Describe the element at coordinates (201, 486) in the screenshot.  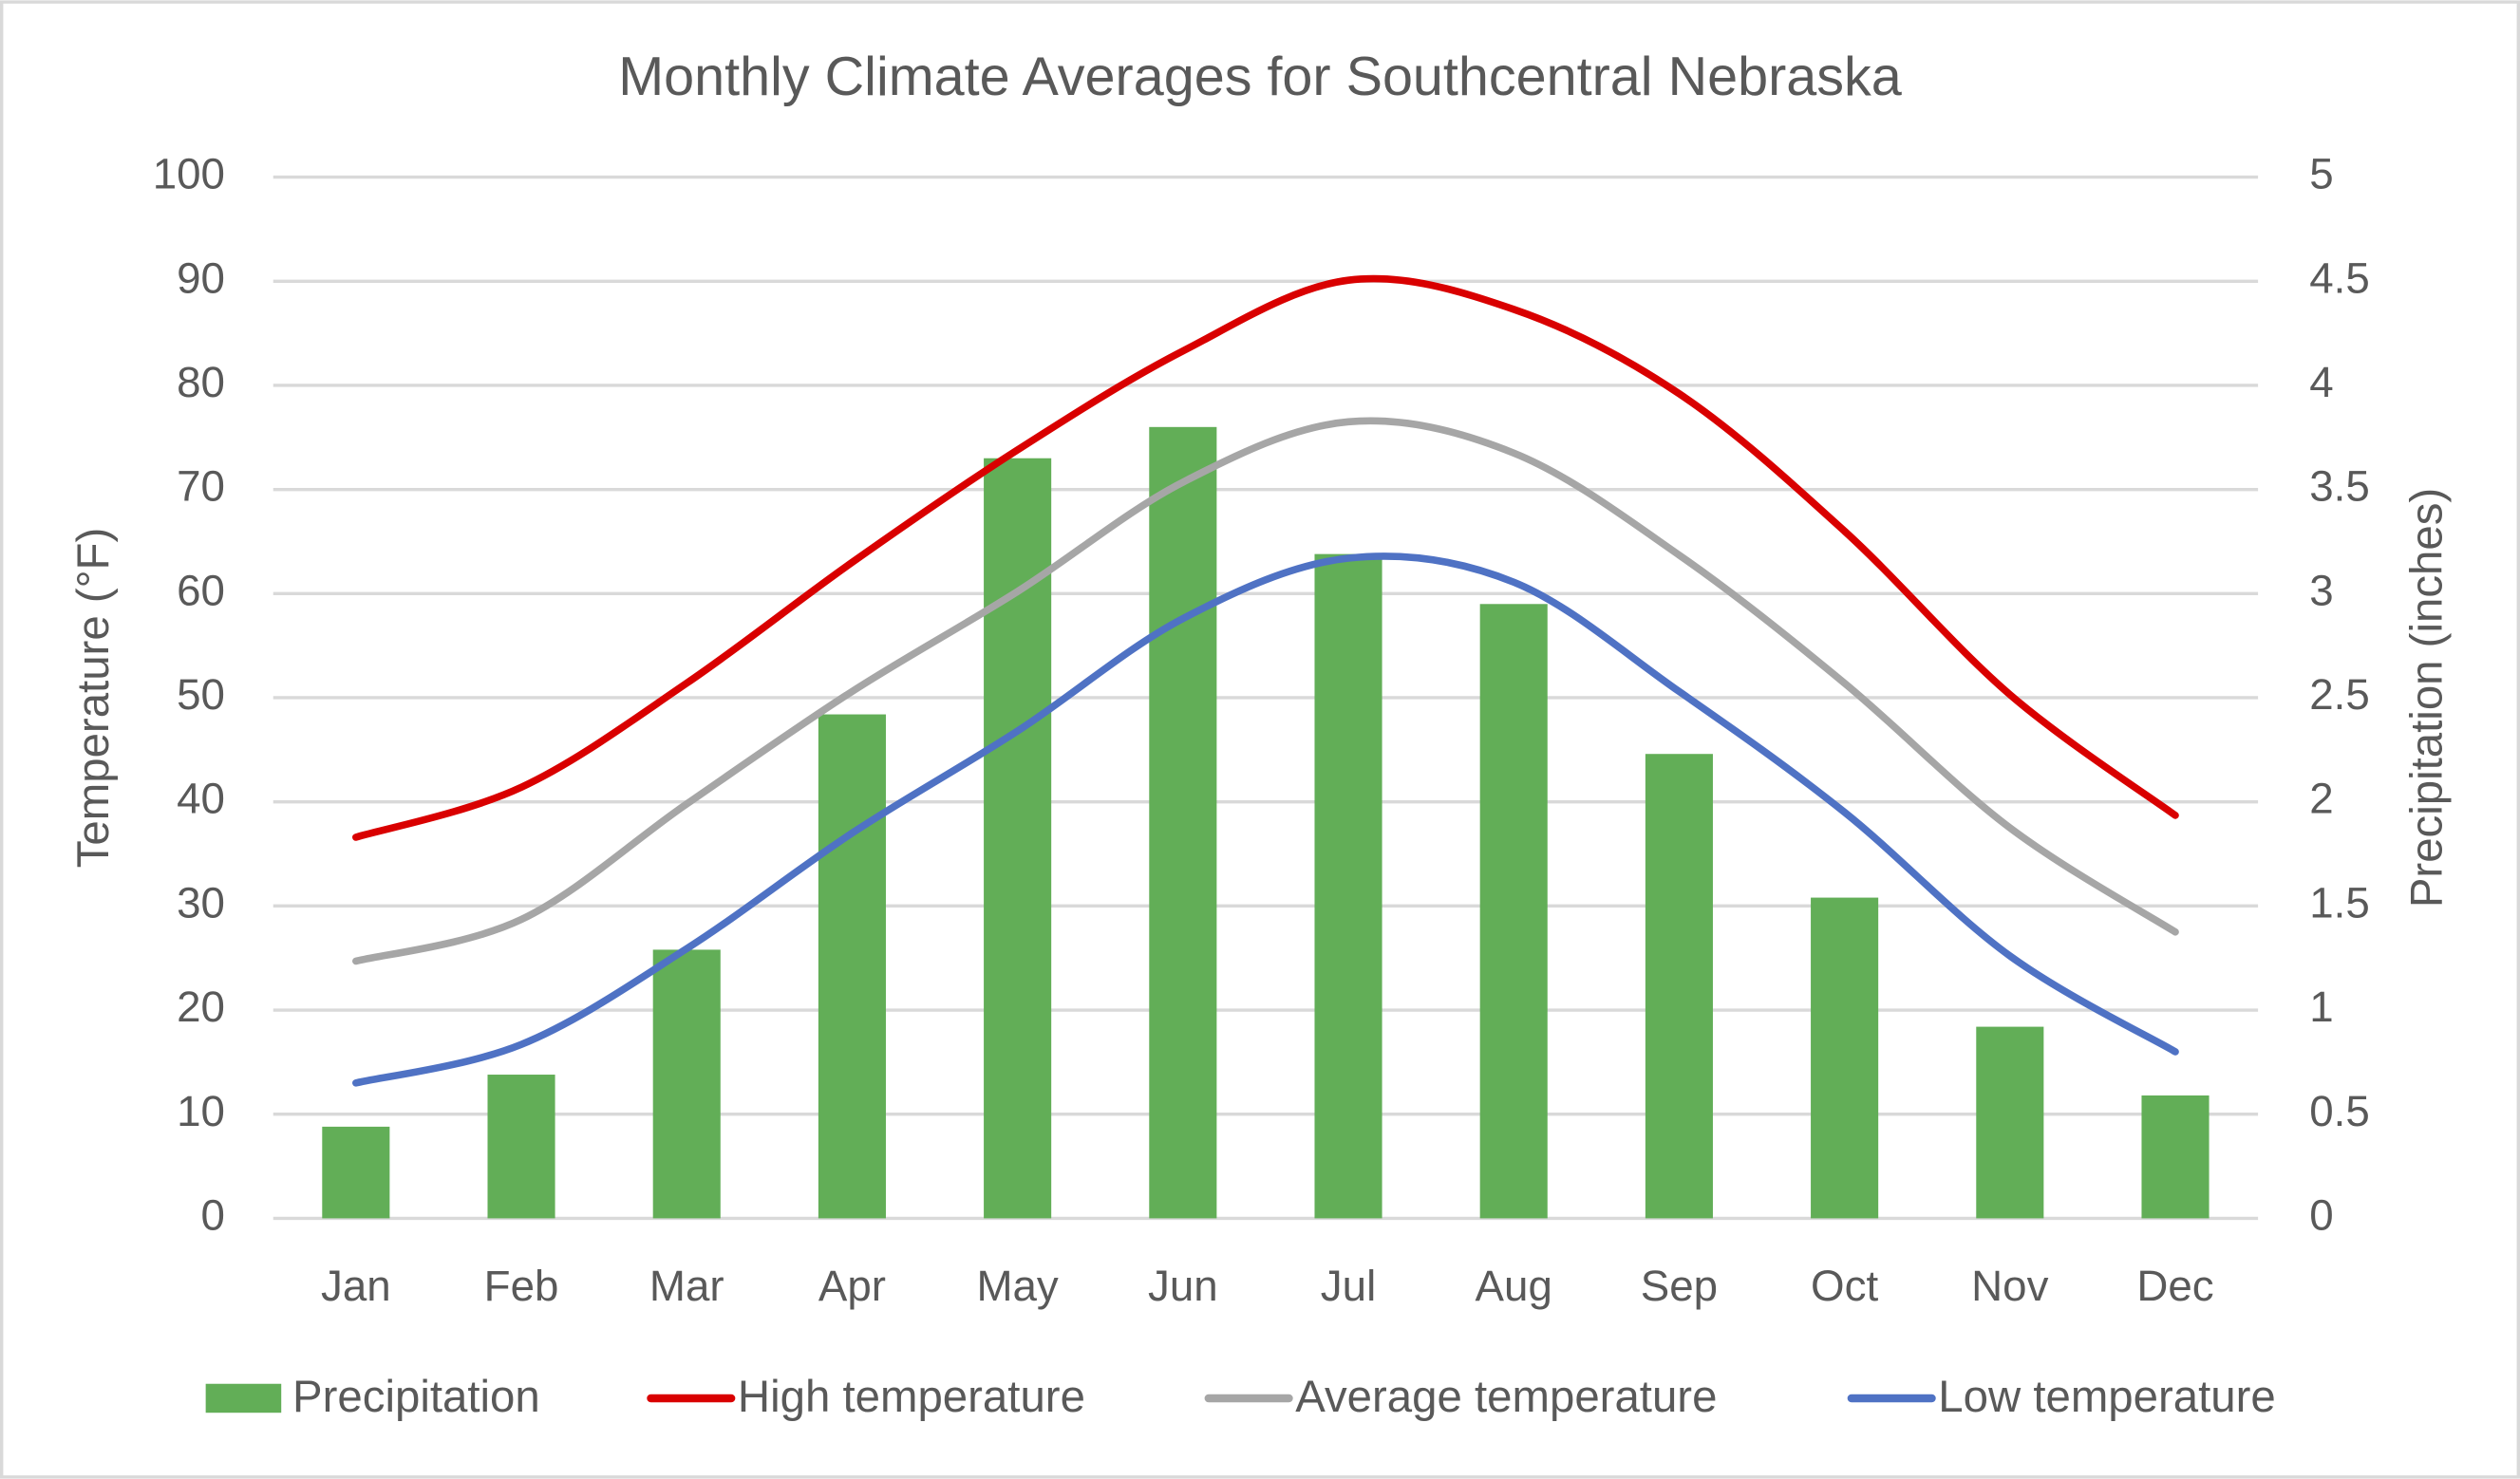
I see `y-tick-label: 70` at that location.